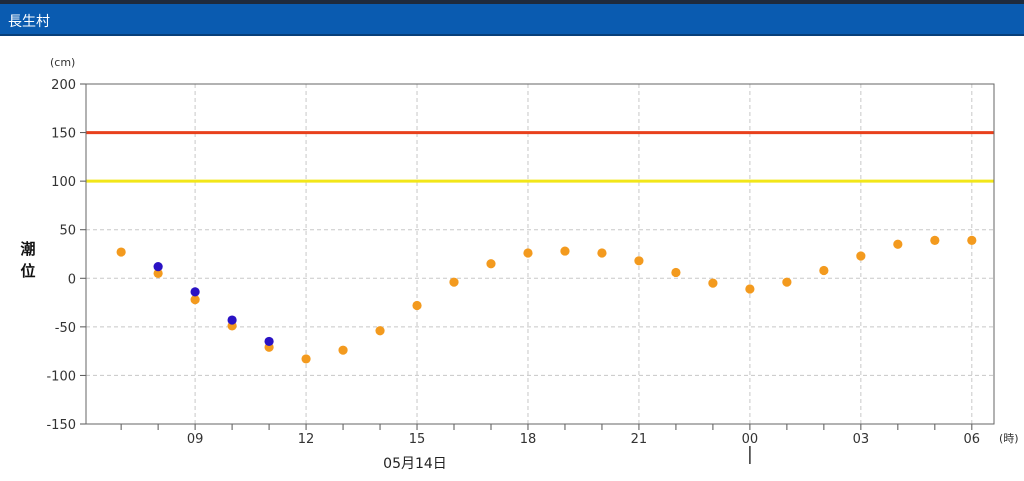 This screenshot has width=1024, height=481. What do you see at coordinates (61, 376) in the screenshot?
I see `y-tick-label: -100` at bounding box center [61, 376].